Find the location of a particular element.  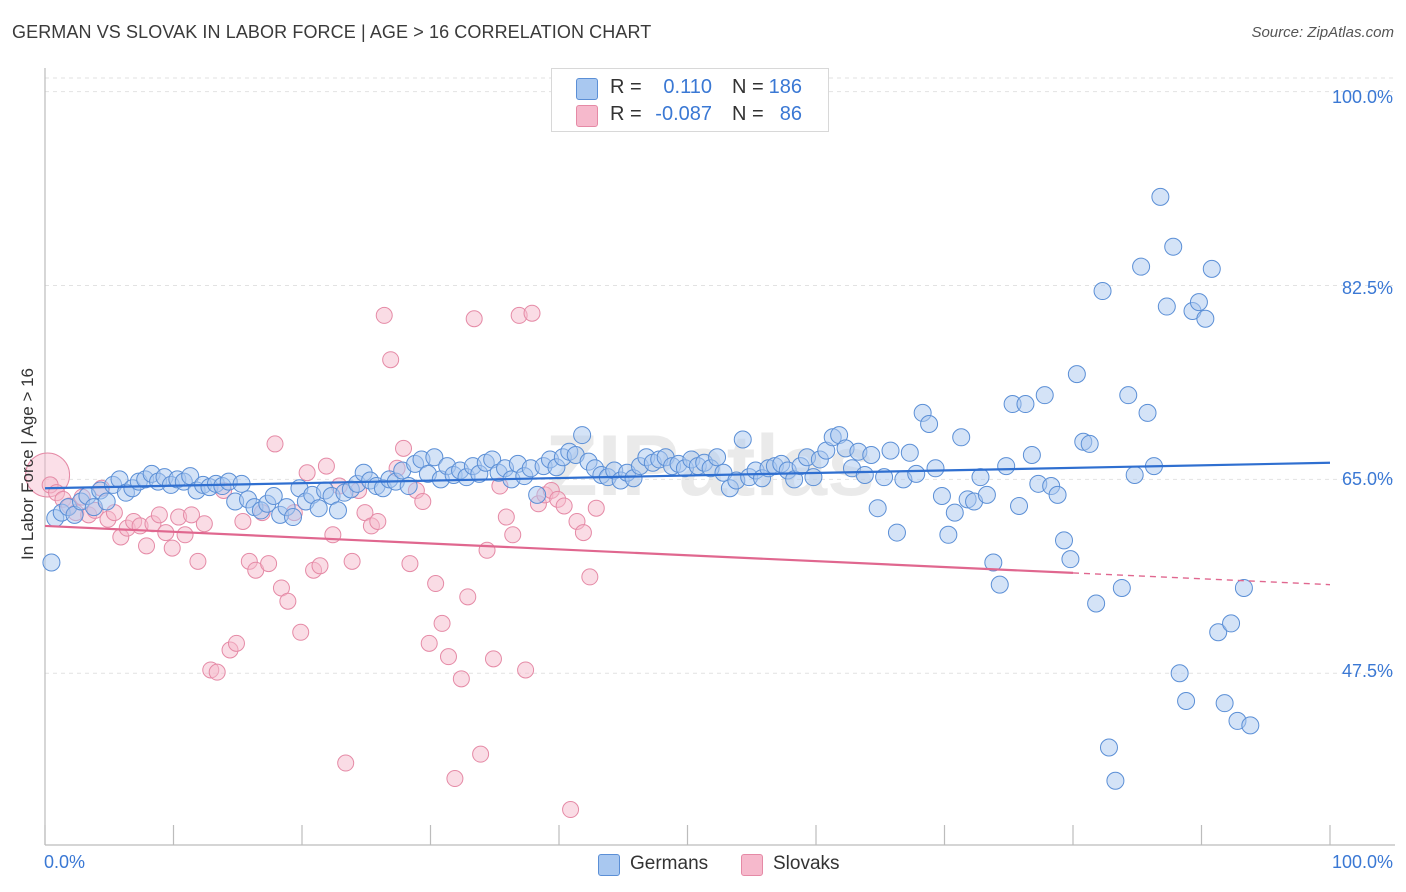

bottom-legend: Germans Slovaks is located at coordinates (703, 865).